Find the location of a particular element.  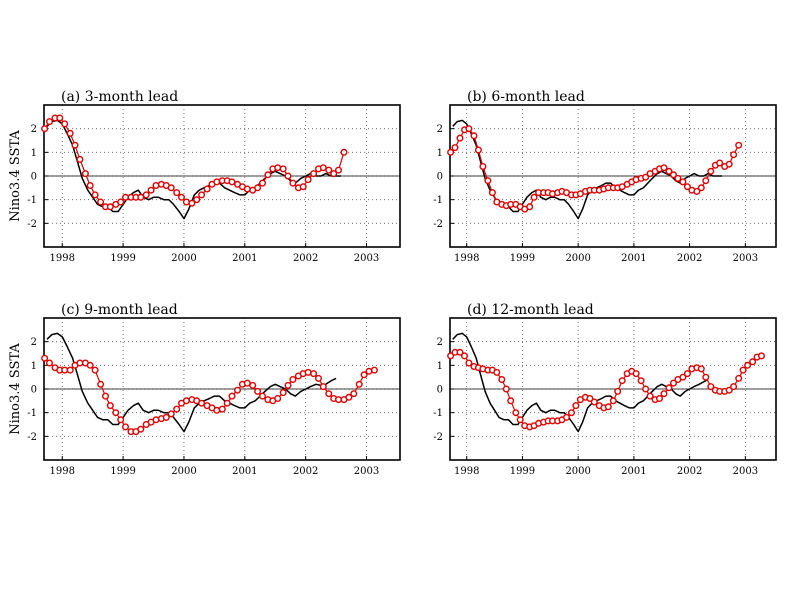

panel-title: (b) 6-month lead is located at coordinates (526, 97).